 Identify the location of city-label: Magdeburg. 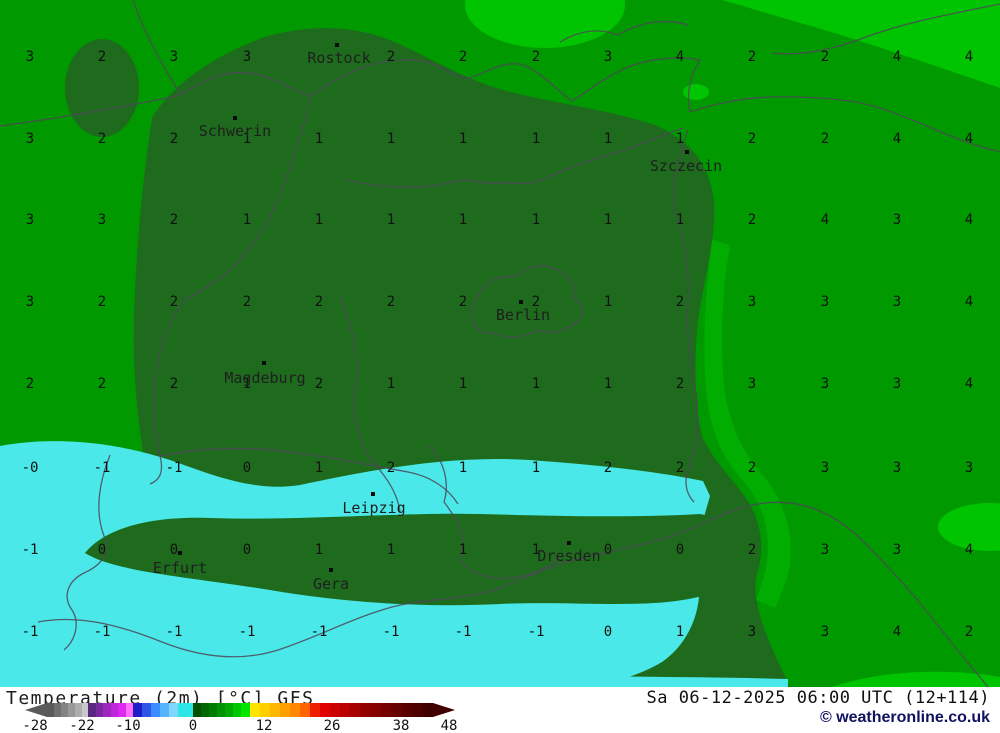
(265, 378).